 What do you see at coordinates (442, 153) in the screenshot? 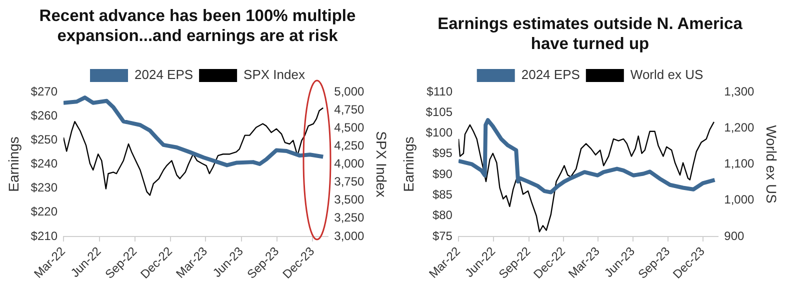
I see `y-tick-label: $95` at bounding box center [442, 153].